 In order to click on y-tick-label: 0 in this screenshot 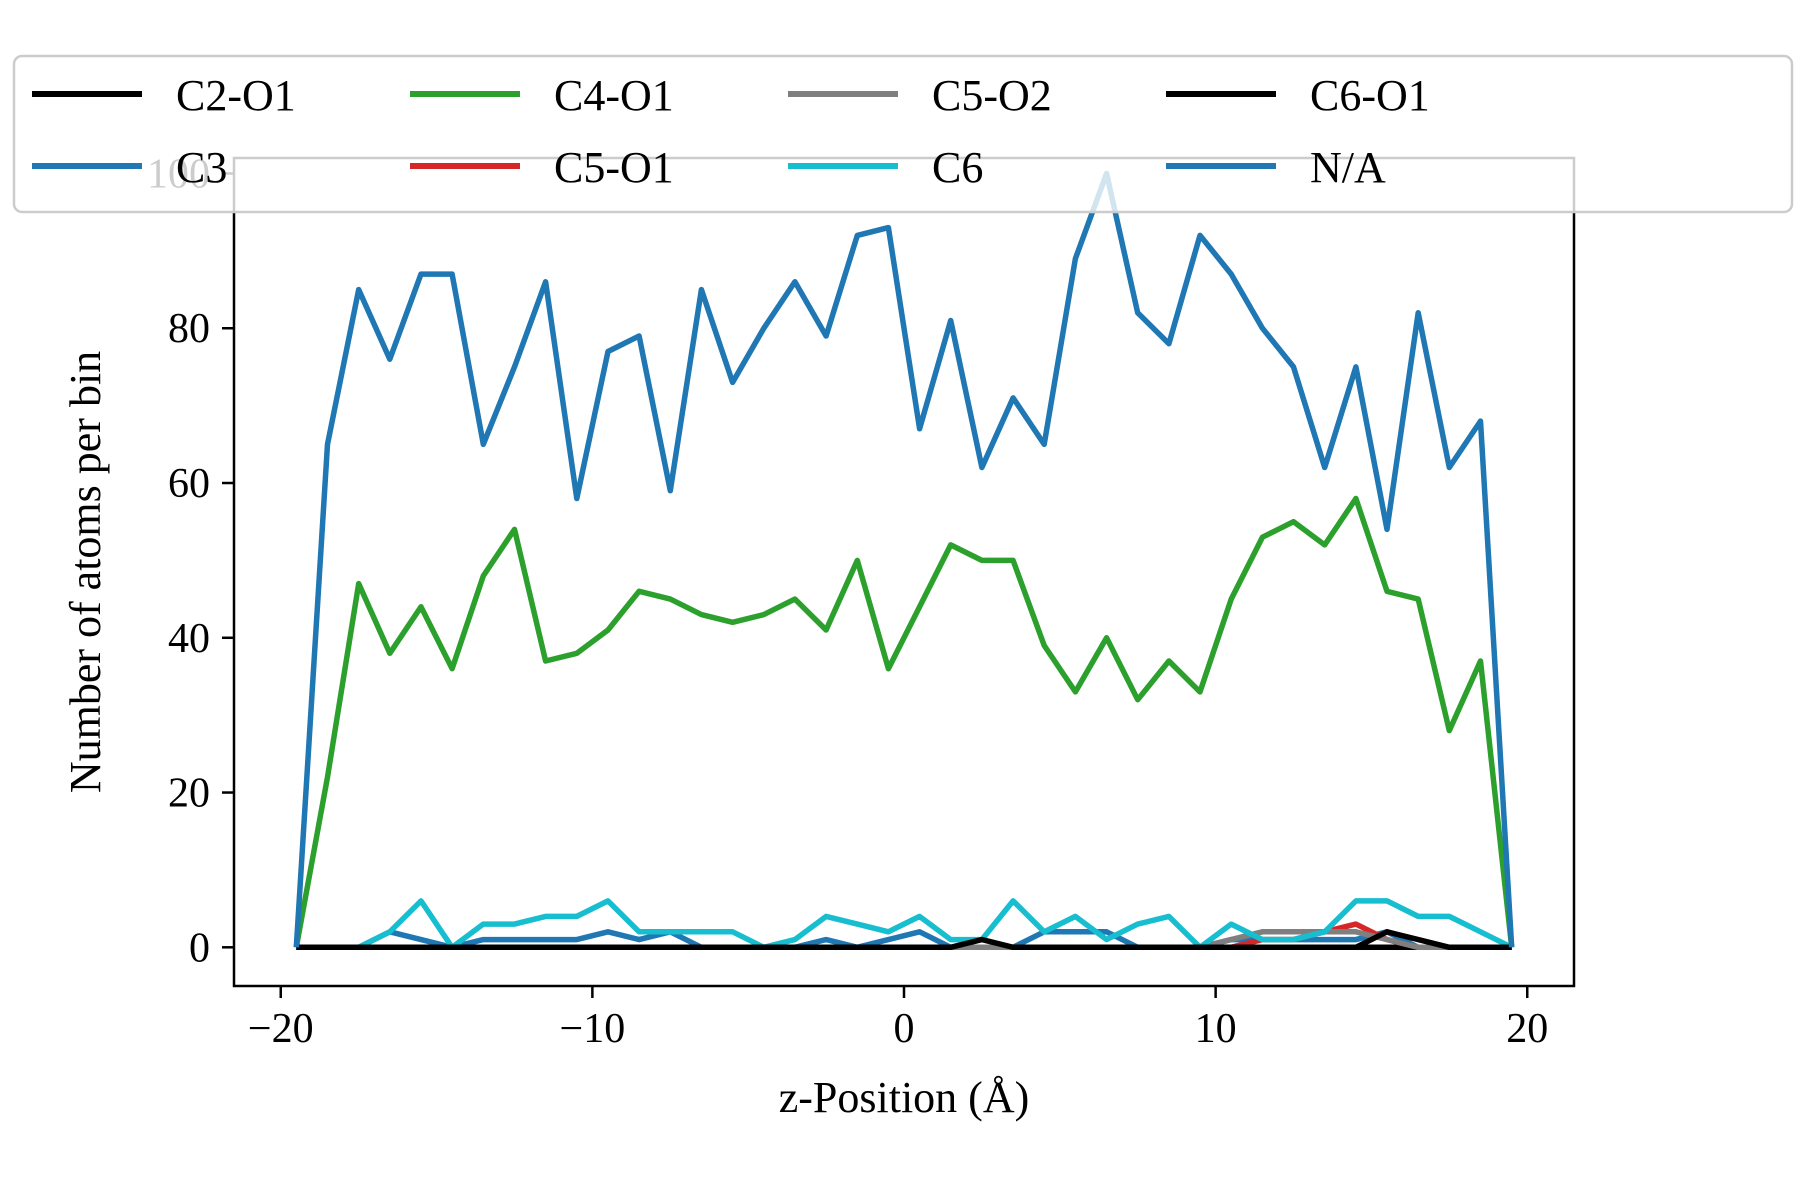, I will do `click(199, 948)`.